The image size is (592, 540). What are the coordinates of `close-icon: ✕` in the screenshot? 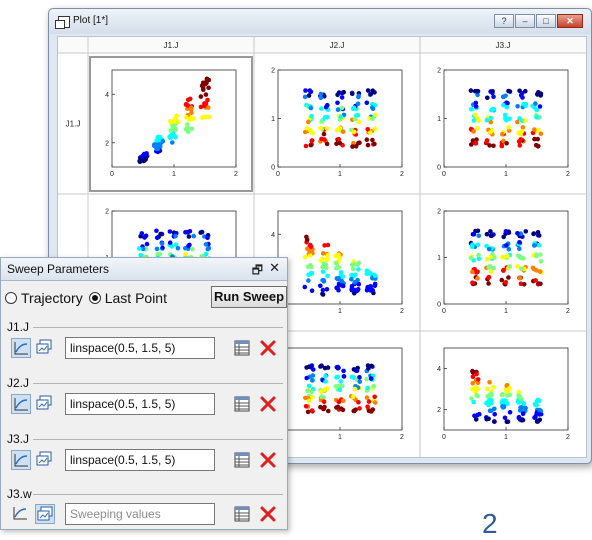 It's located at (274, 267).